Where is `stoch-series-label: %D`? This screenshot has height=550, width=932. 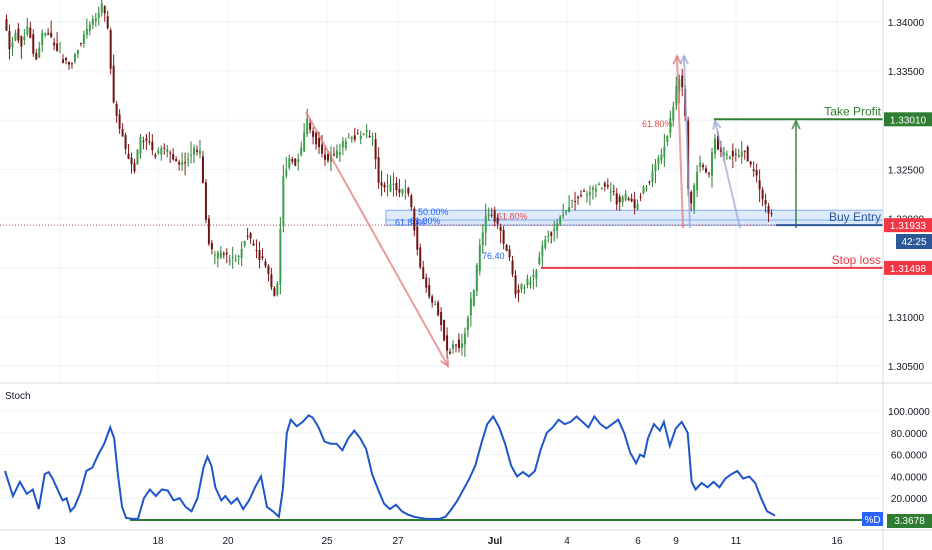 stoch-series-label: %D is located at coordinates (872, 520).